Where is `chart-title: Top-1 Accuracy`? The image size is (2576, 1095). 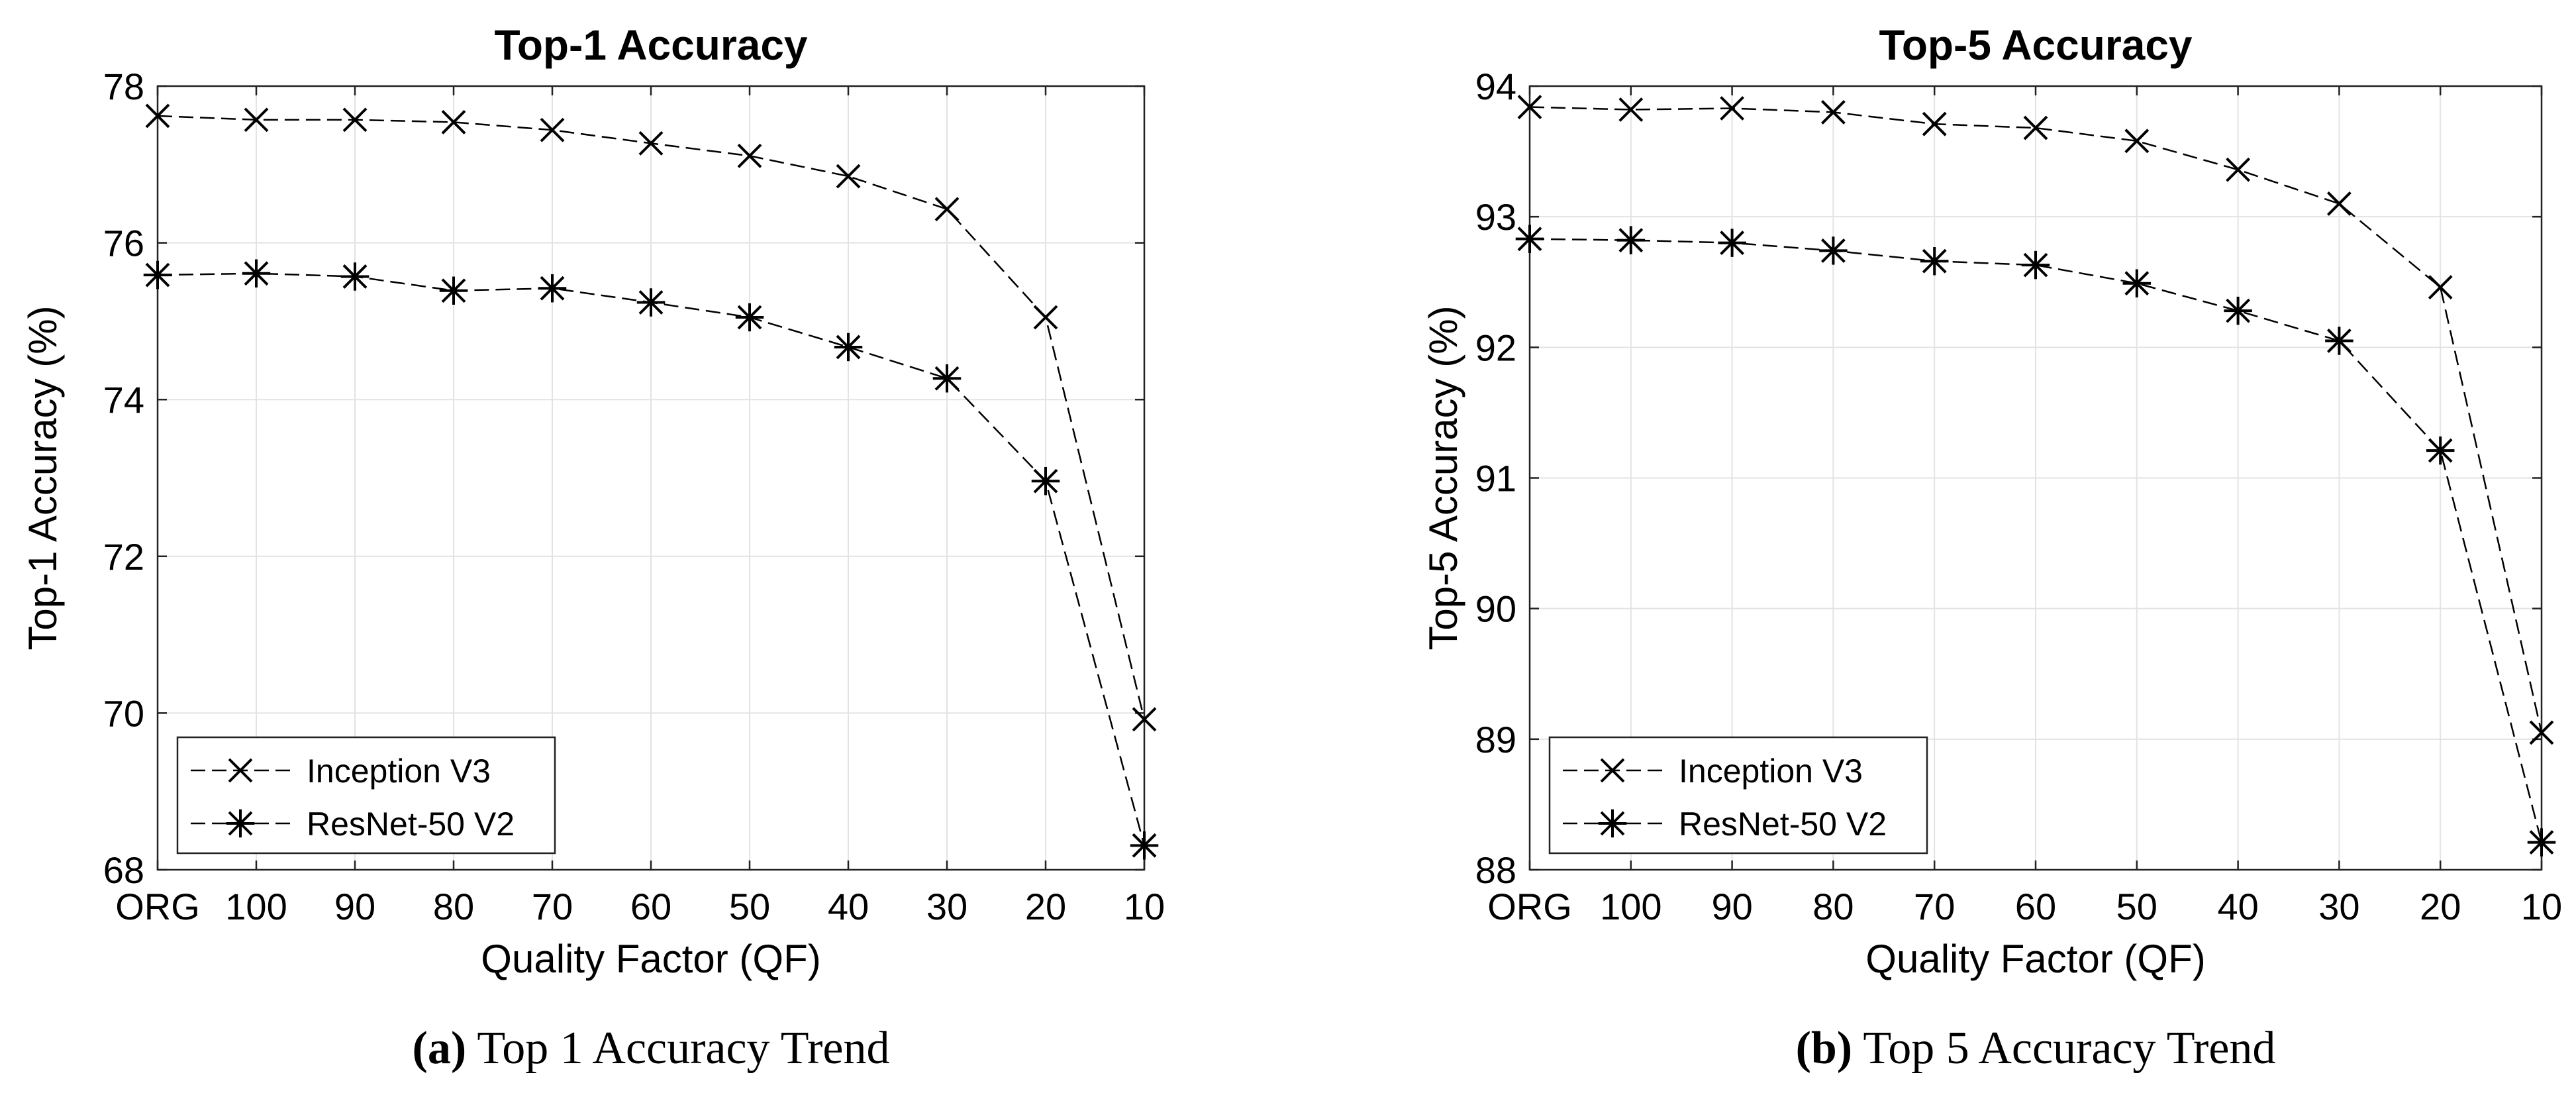 chart-title: Top-1 Accuracy is located at coordinates (650, 45).